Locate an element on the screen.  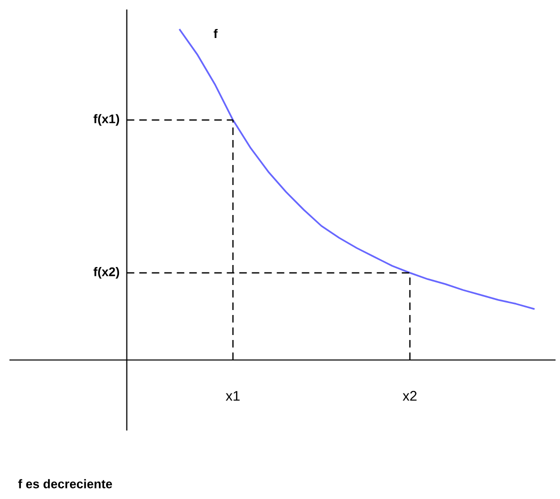
ref-line-label: f(x2) is located at coordinates (107, 273).